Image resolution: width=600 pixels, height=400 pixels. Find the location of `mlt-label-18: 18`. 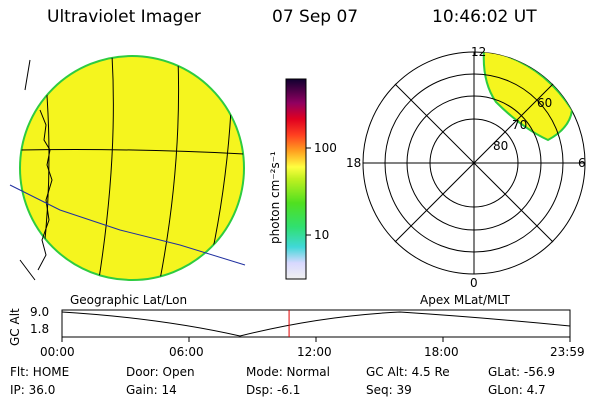

mlt-label-18: 18 is located at coordinates (354, 163).